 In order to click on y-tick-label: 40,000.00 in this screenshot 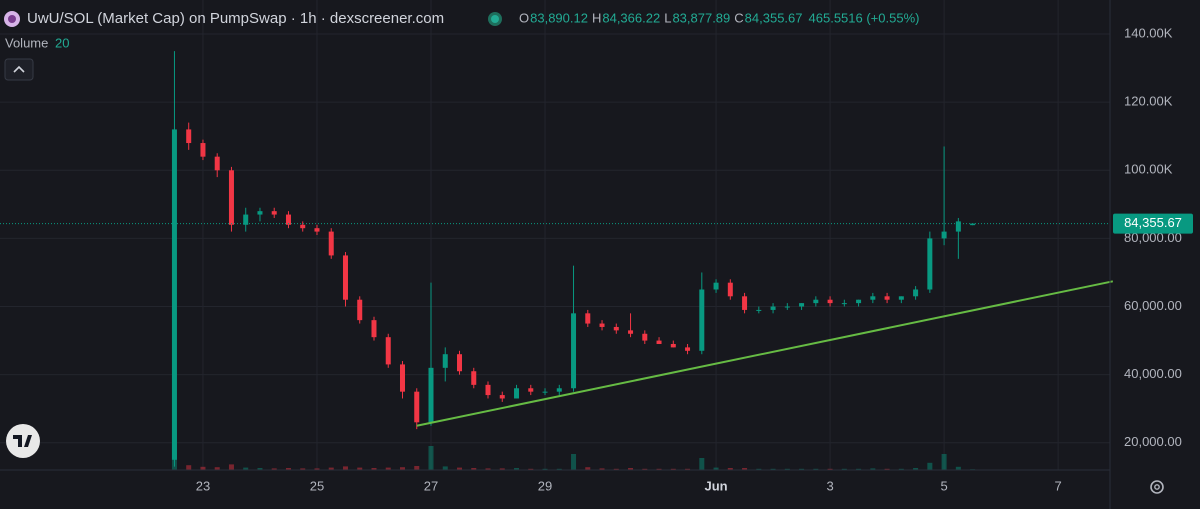, I will do `click(1153, 373)`.